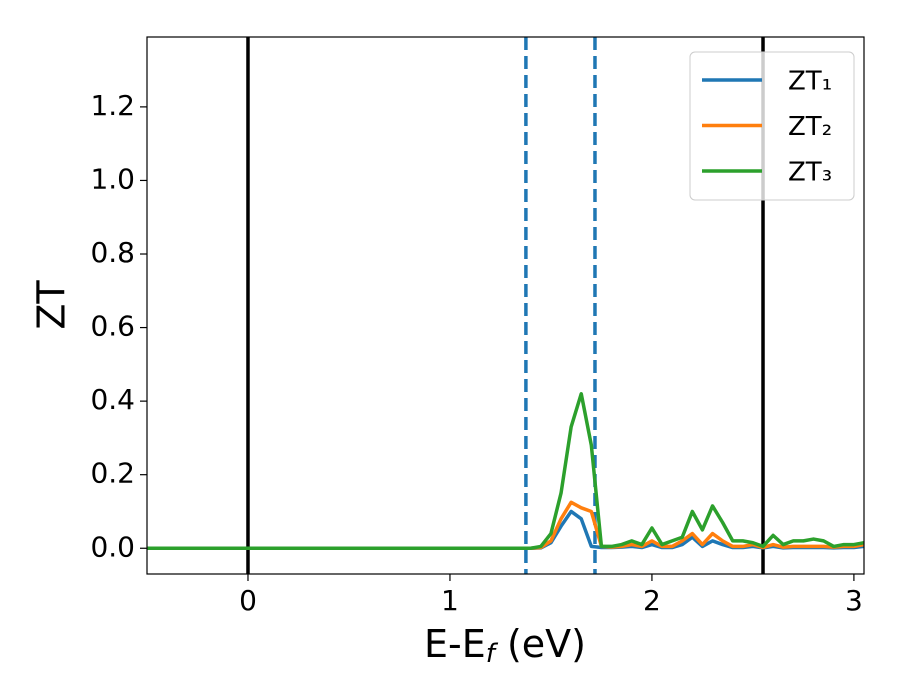 This screenshot has width=900, height=700. I want to click on y-tick-label: 0.4, so click(112, 399).